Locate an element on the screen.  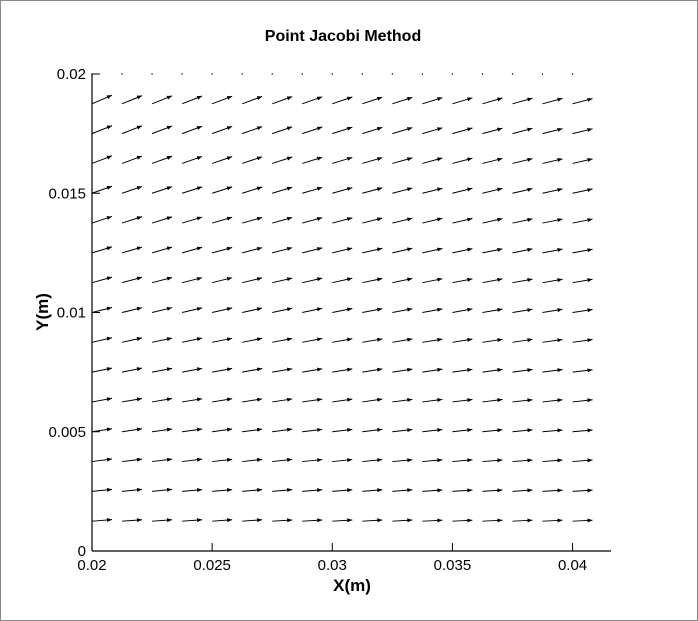
y-tick-label: 0.01 is located at coordinates (71, 313).